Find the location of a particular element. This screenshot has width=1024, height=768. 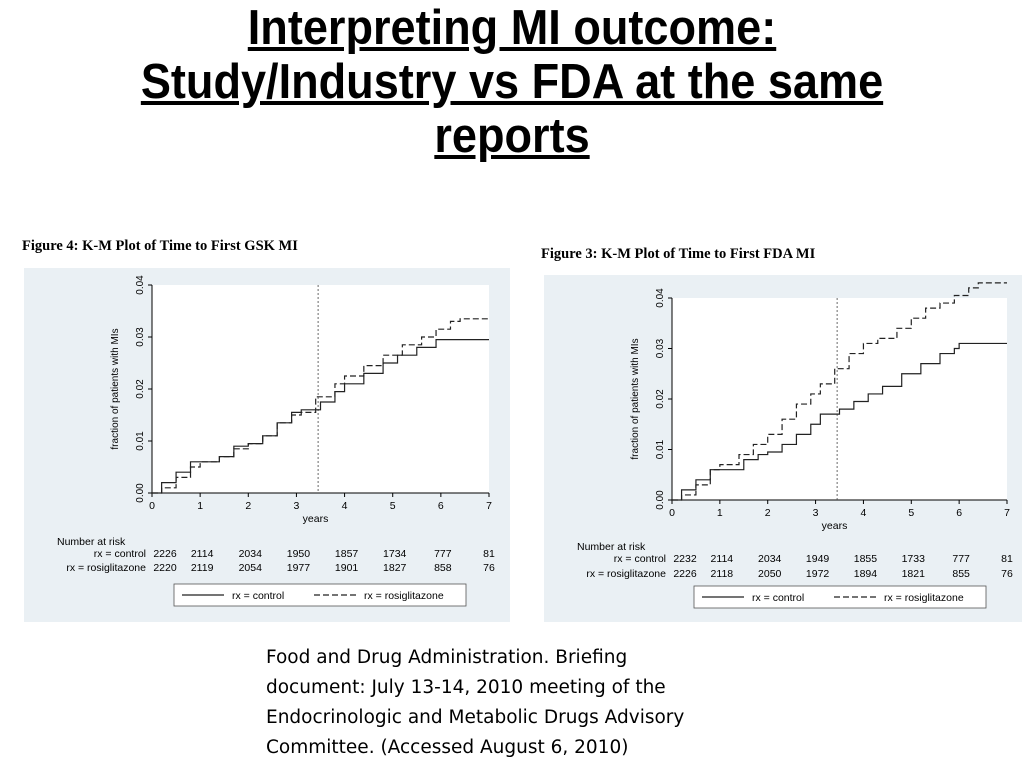

risk-value: 1894 is located at coordinates (866, 574).